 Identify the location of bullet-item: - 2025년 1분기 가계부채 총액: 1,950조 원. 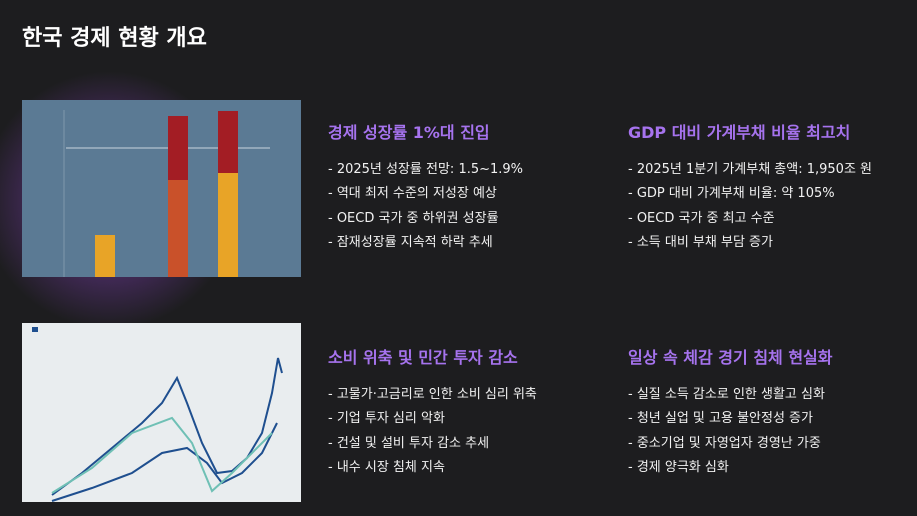
(750, 169).